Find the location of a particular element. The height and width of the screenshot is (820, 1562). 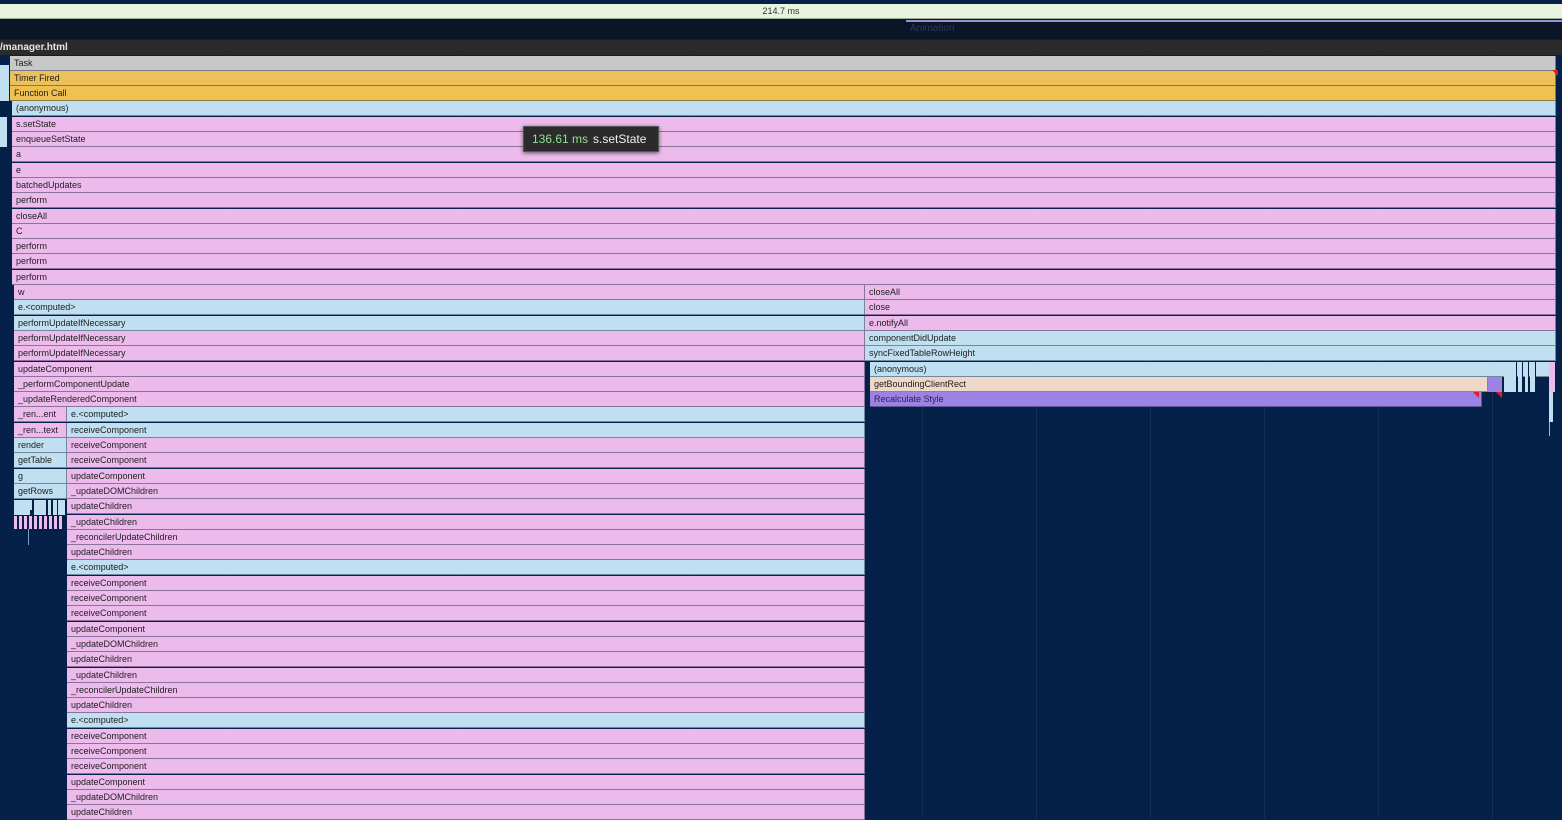

flame-bar: syncFixedTableRowHeight is located at coordinates (1210, 354).